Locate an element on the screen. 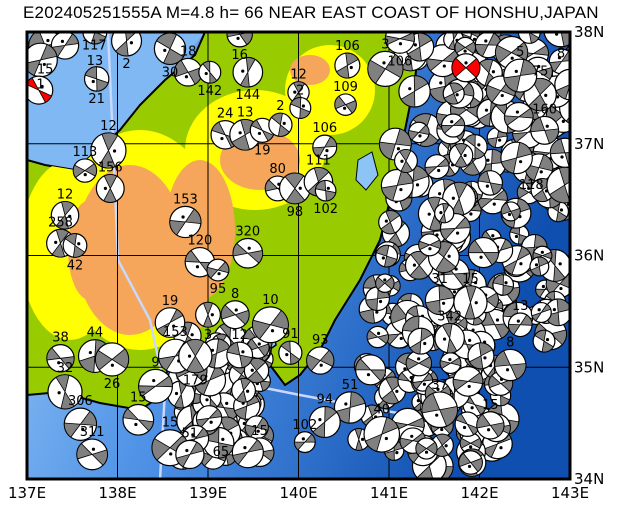 Image resolution: width=640 pixels, height=507 pixels. depth-label: 9 is located at coordinates (155, 362).